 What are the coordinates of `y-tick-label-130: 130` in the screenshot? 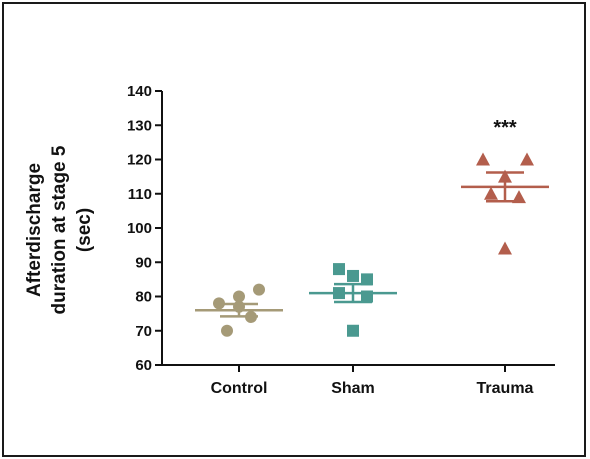 It's located at (139, 125).